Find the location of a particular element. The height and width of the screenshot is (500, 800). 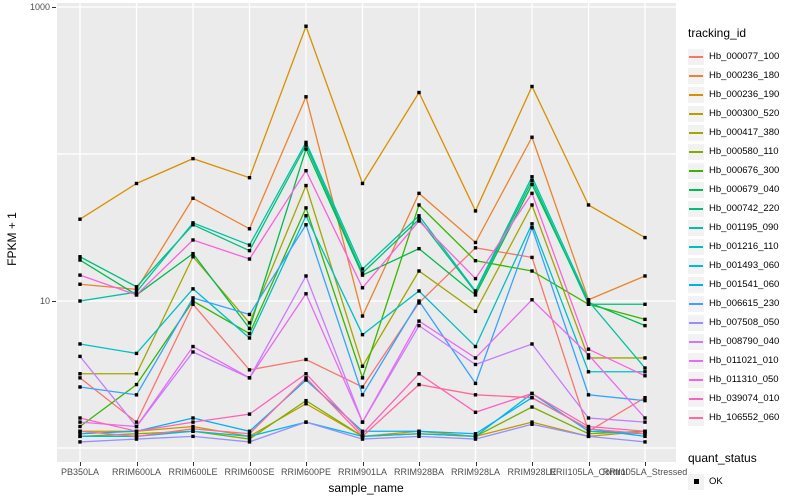

y-tick-label: 1000 is located at coordinates (39, 6).